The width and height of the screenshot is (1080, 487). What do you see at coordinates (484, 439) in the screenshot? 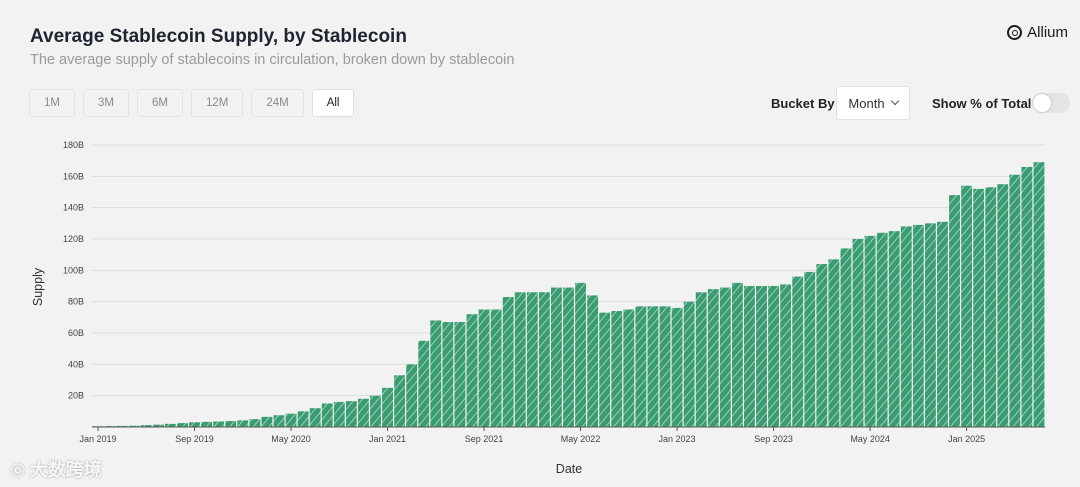
I see `x-tick-label: Sep 2021` at bounding box center [484, 439].